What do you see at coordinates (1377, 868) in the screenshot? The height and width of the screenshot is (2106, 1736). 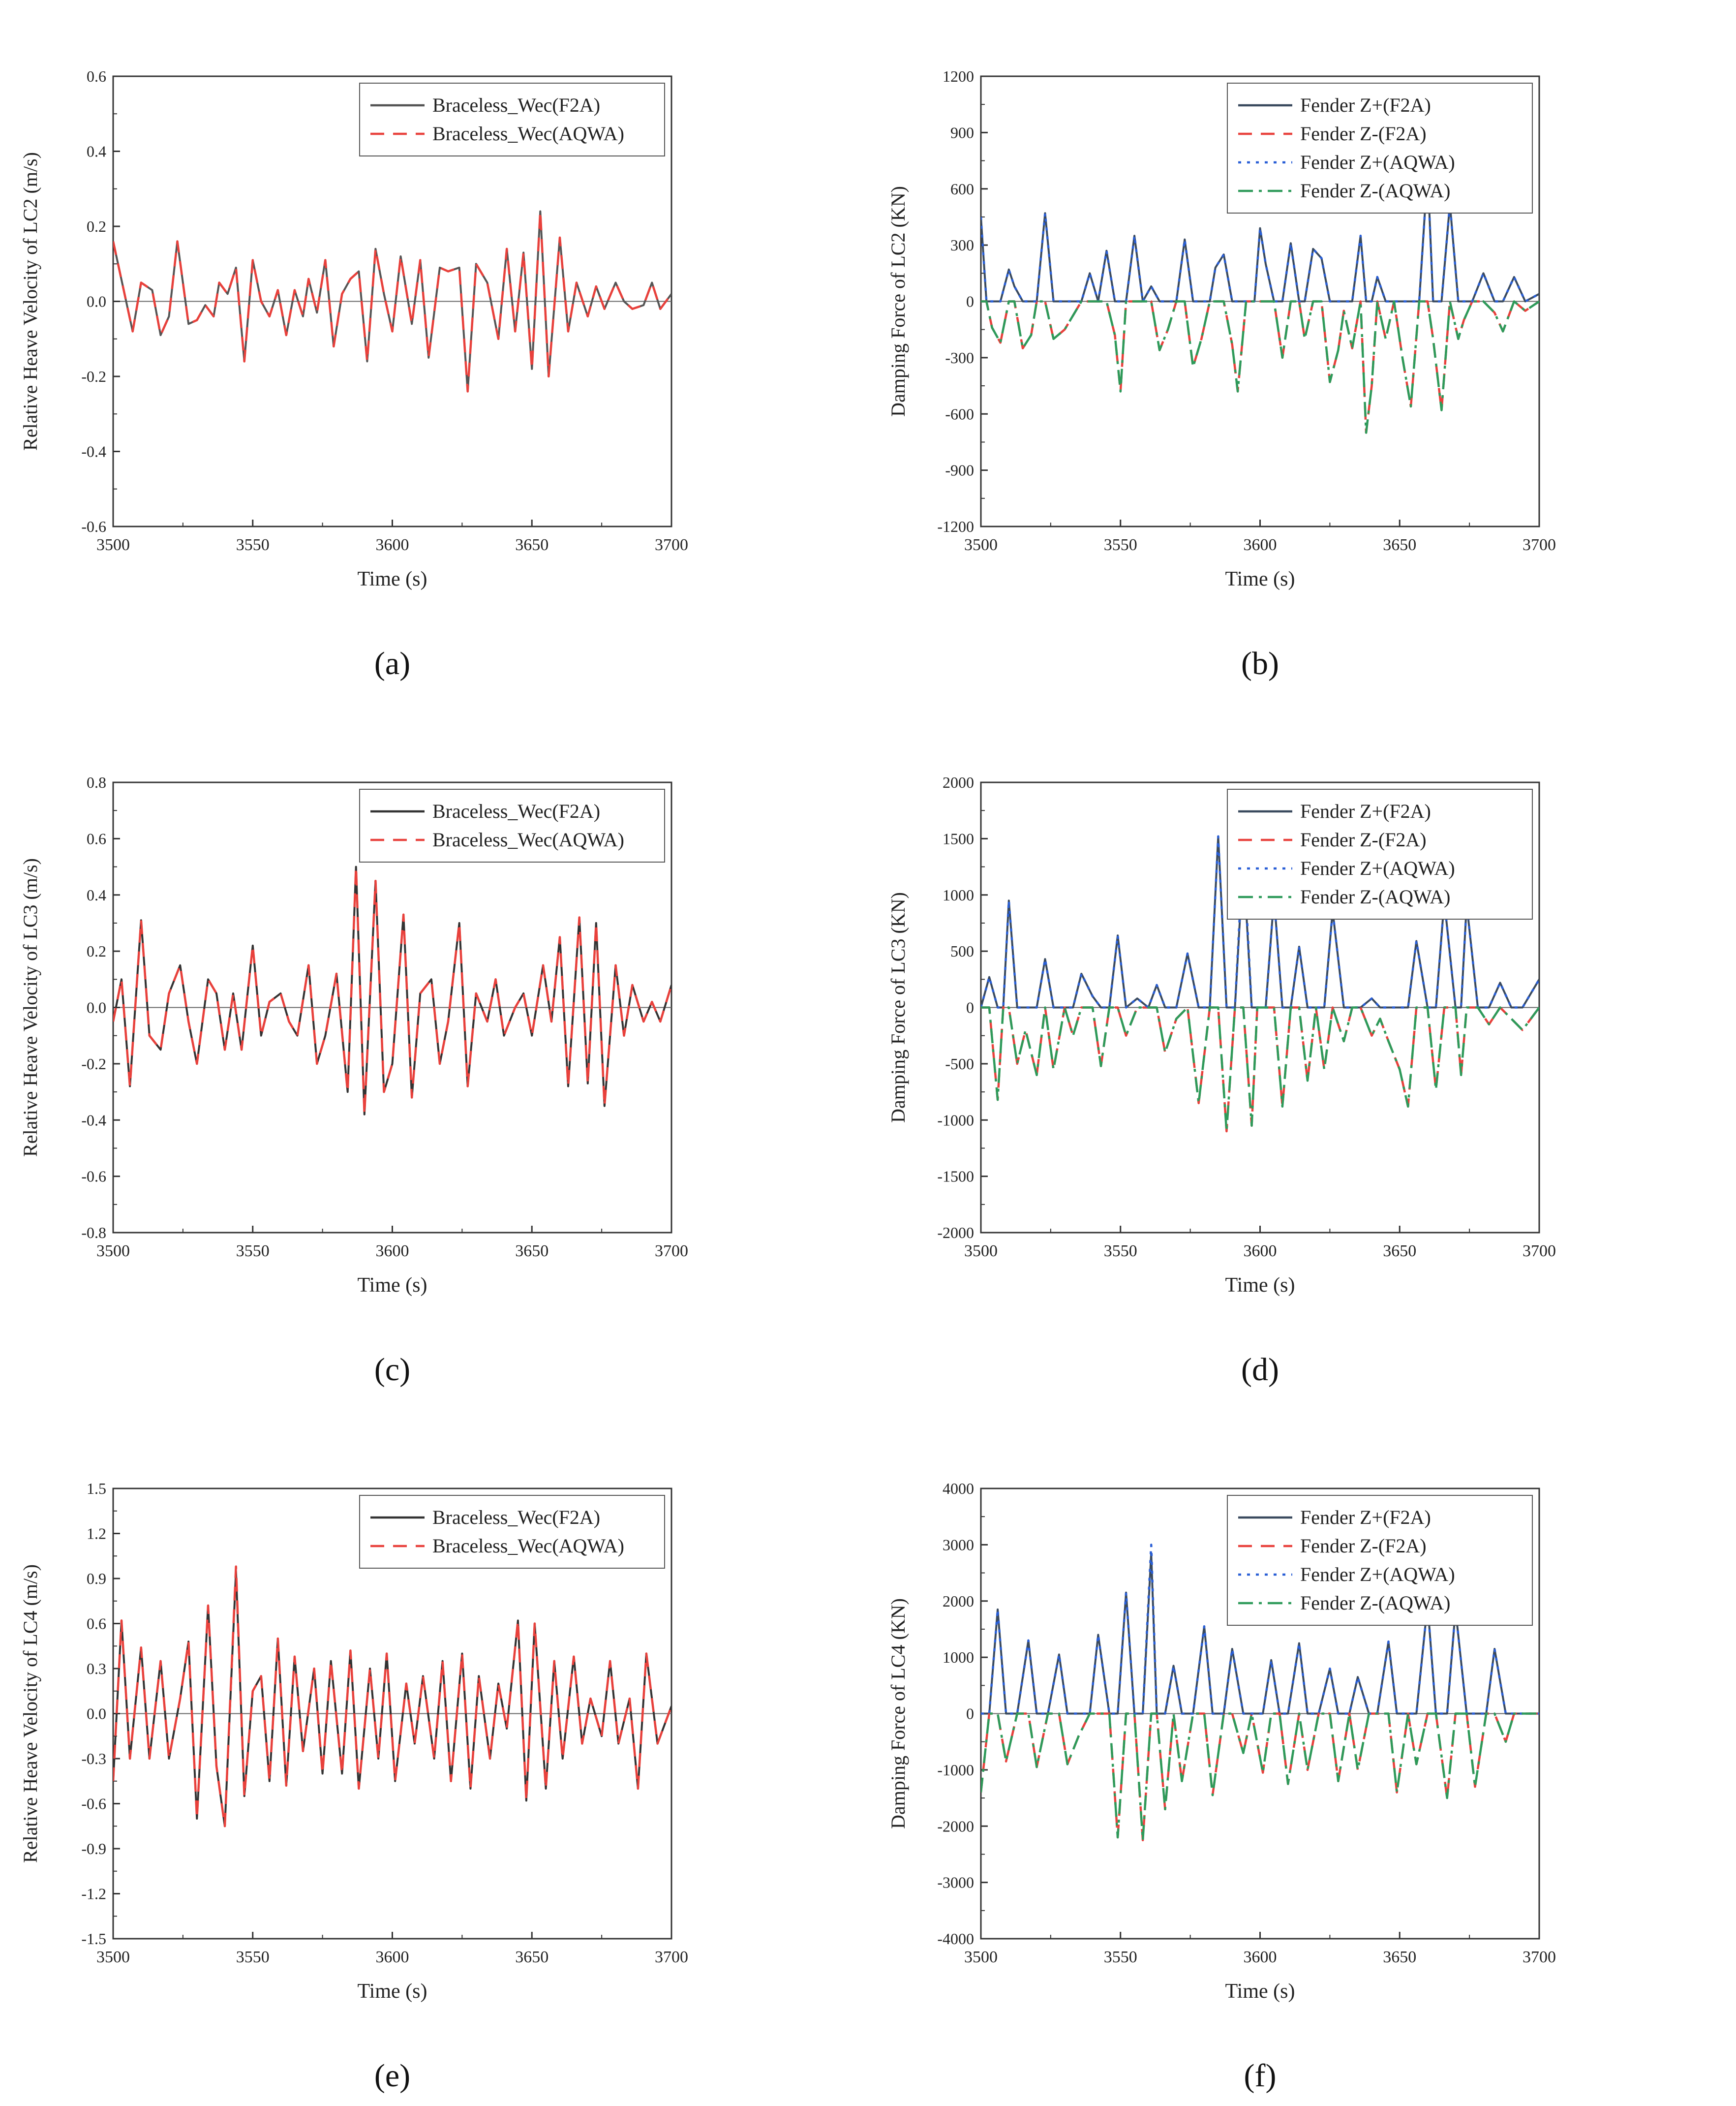 I see `legend-label: Fender Z+(AQWA)` at bounding box center [1377, 868].